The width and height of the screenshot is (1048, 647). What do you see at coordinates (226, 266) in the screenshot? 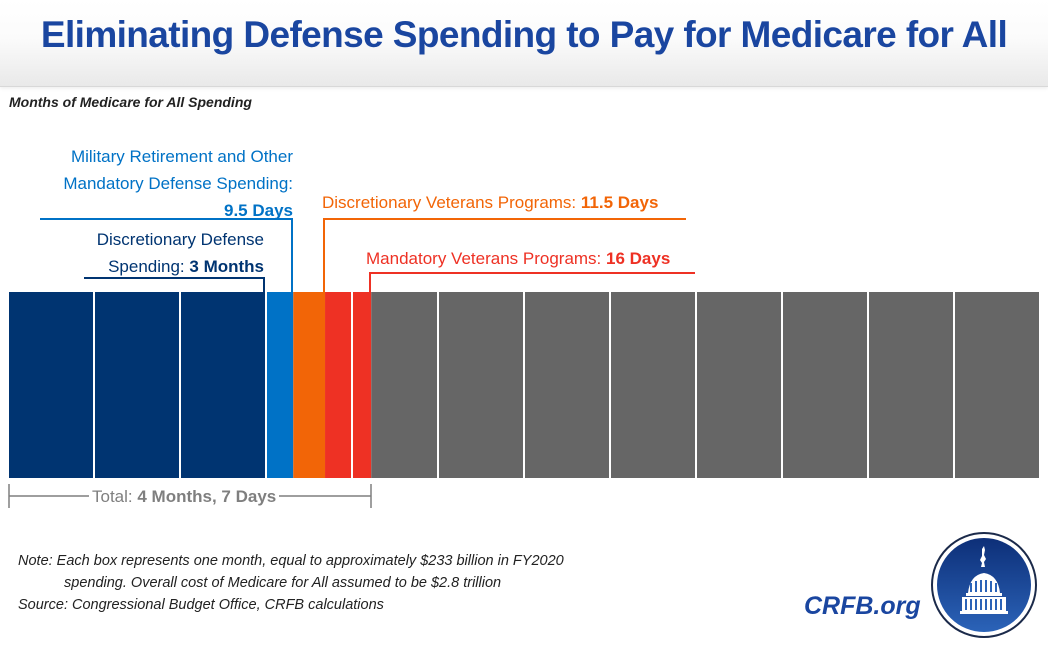
I see `label-discretionary-defense-value: 3 Months` at bounding box center [226, 266].